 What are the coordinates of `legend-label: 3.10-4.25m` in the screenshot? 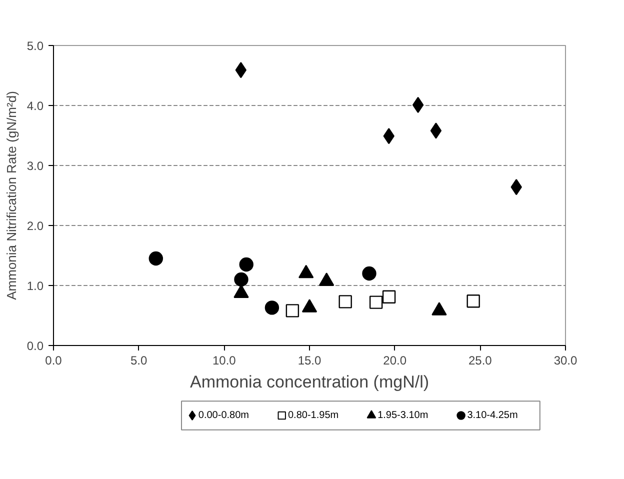 It's located at (492, 415).